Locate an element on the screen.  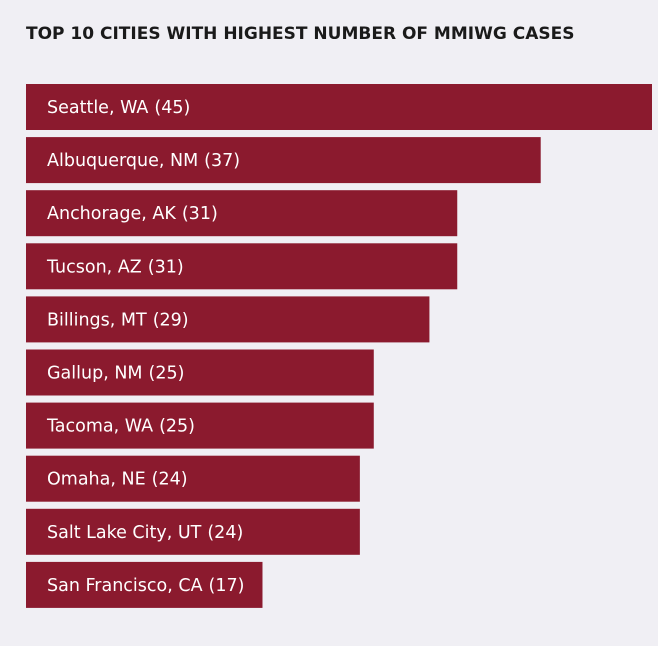
category-label: Gallup, NM is located at coordinates (95, 374).